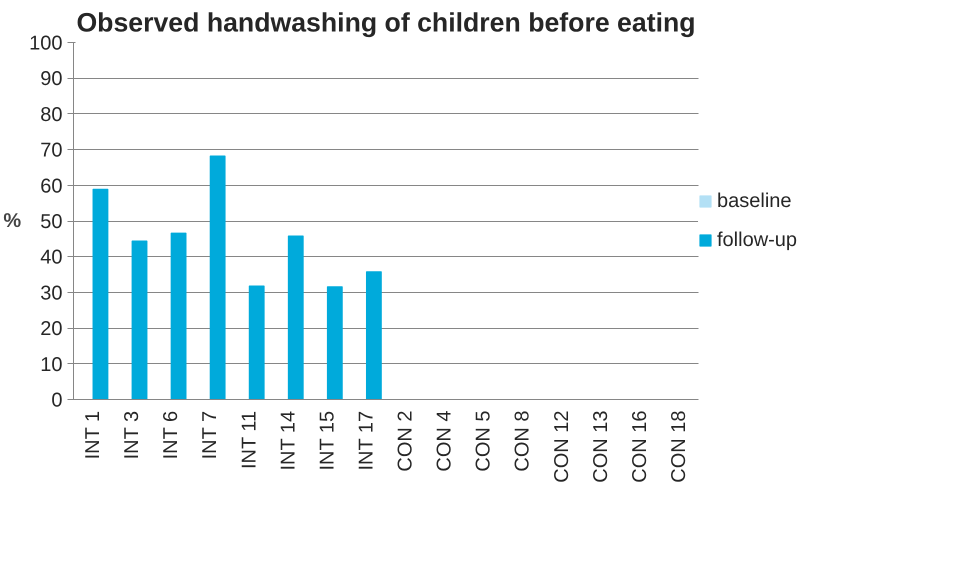 Image resolution: width=956 pixels, height=581 pixels. I want to click on y-tick-label: 0, so click(56, 401).